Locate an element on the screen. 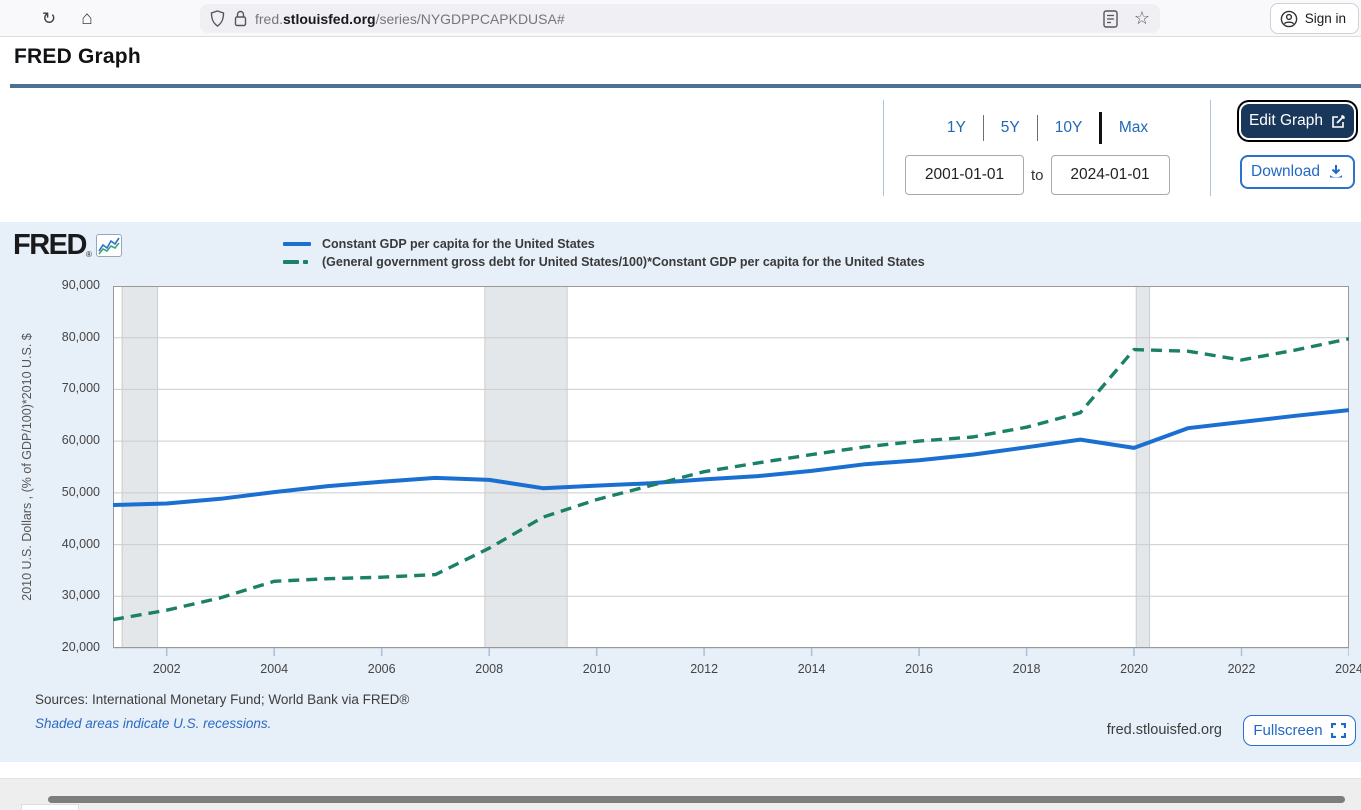  x-tick-label: 2022 is located at coordinates (1241, 669).